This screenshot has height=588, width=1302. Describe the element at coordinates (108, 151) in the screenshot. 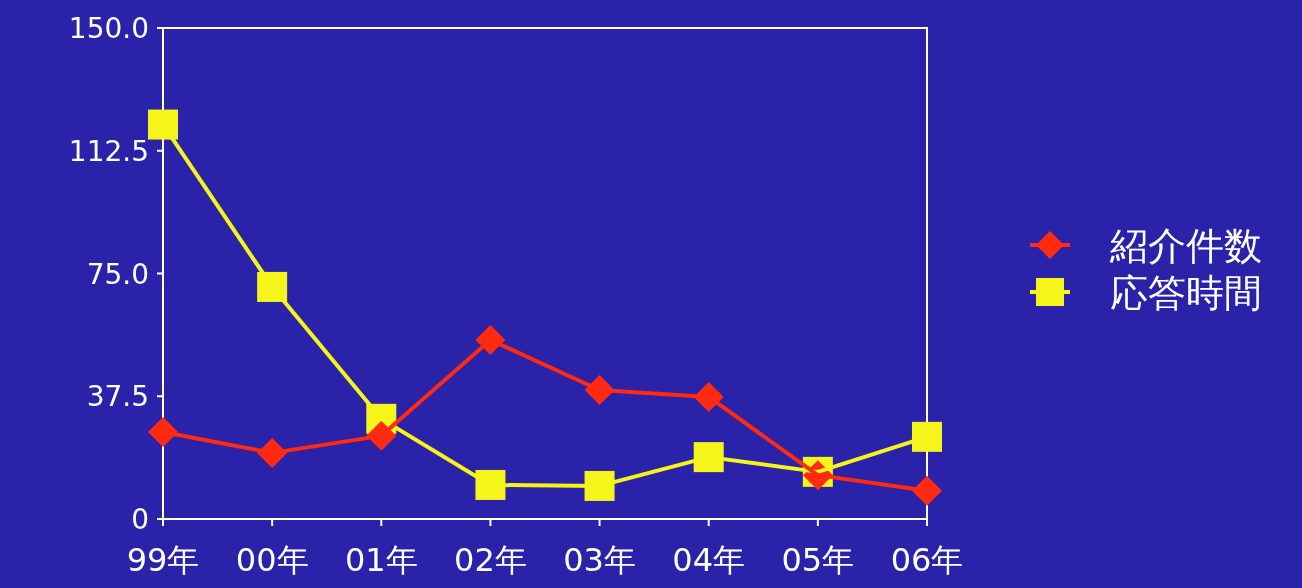

I see `y-tick-label: 112.5` at that location.